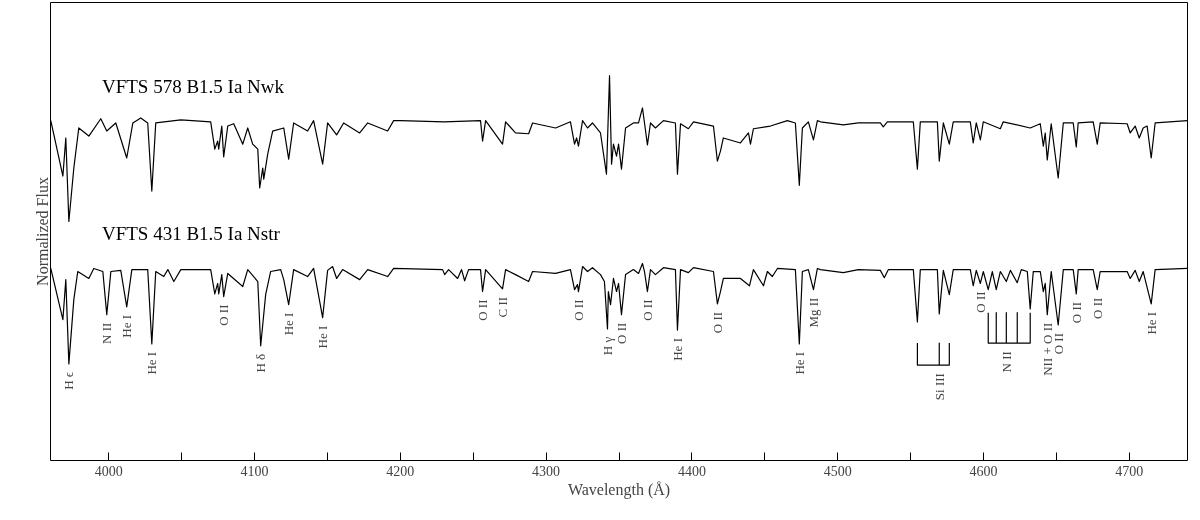  What do you see at coordinates (691, 471) in the screenshot?
I see `x-tick-label: 4400` at bounding box center [691, 471].